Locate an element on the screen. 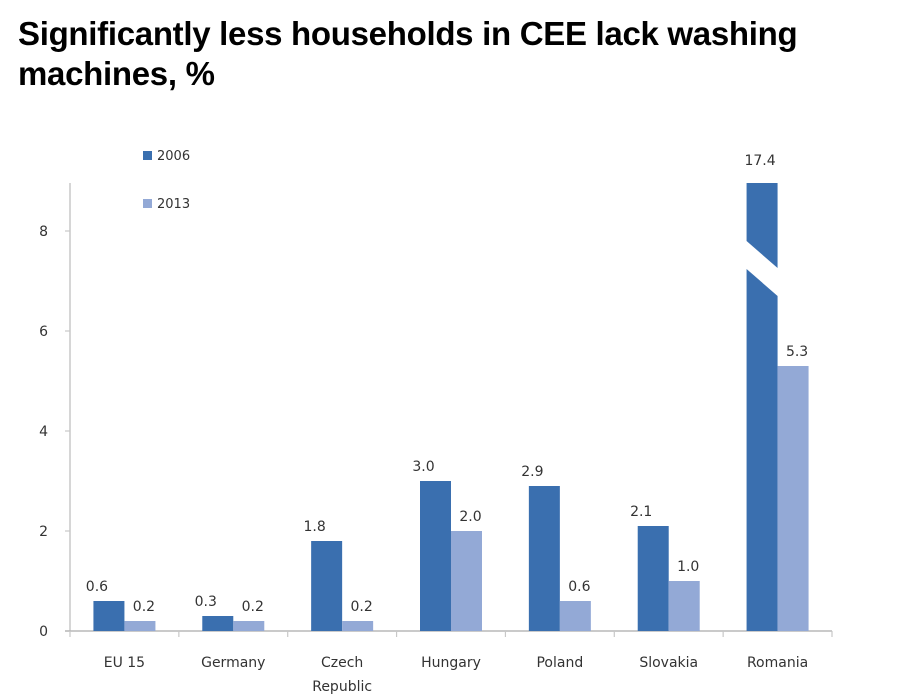  data-label-2006: 0.3 is located at coordinates (206, 602).